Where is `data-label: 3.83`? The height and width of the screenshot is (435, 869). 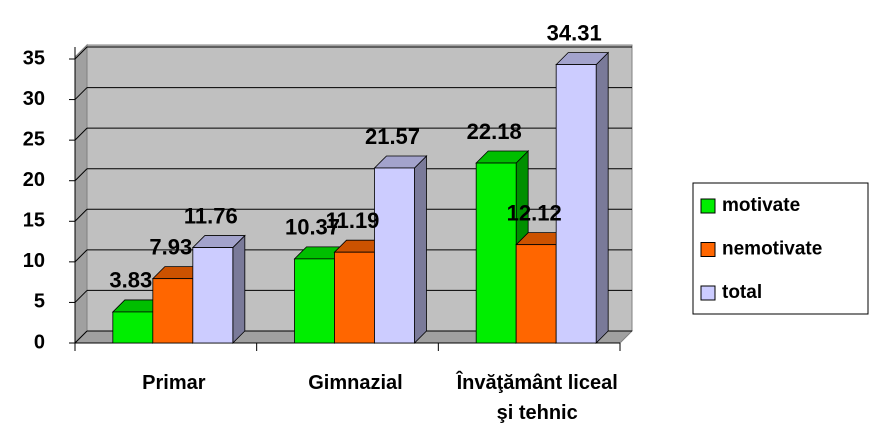
data-label: 3.83 is located at coordinates (130, 280).